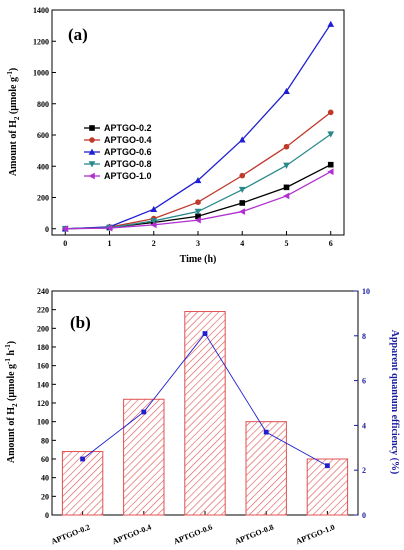 The height and width of the screenshot is (550, 404). What do you see at coordinates (43, 104) in the screenshot?
I see `chart-a-y-tick-label: 800` at bounding box center [43, 104].